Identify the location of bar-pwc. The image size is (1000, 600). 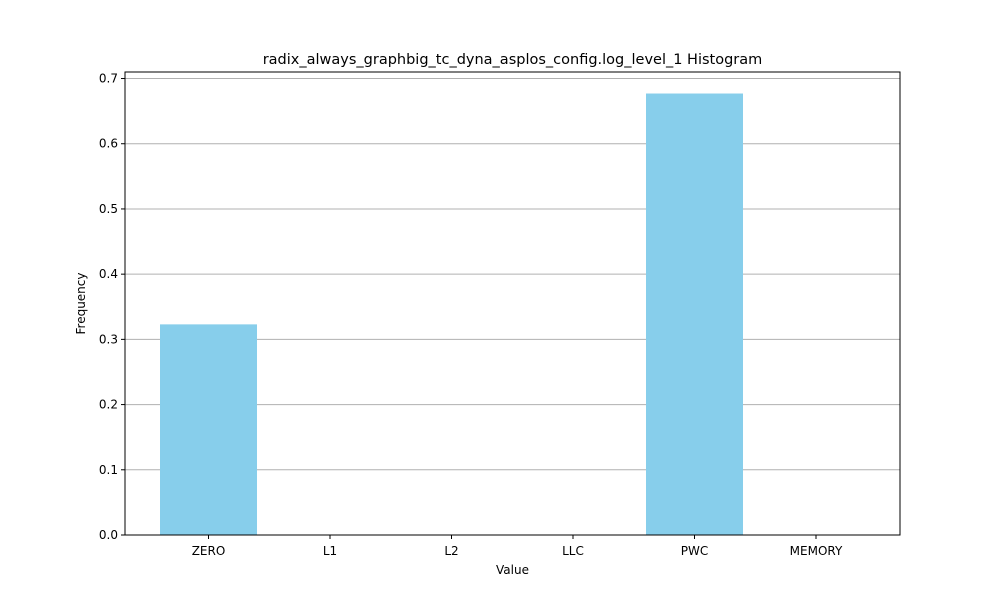
(694, 314).